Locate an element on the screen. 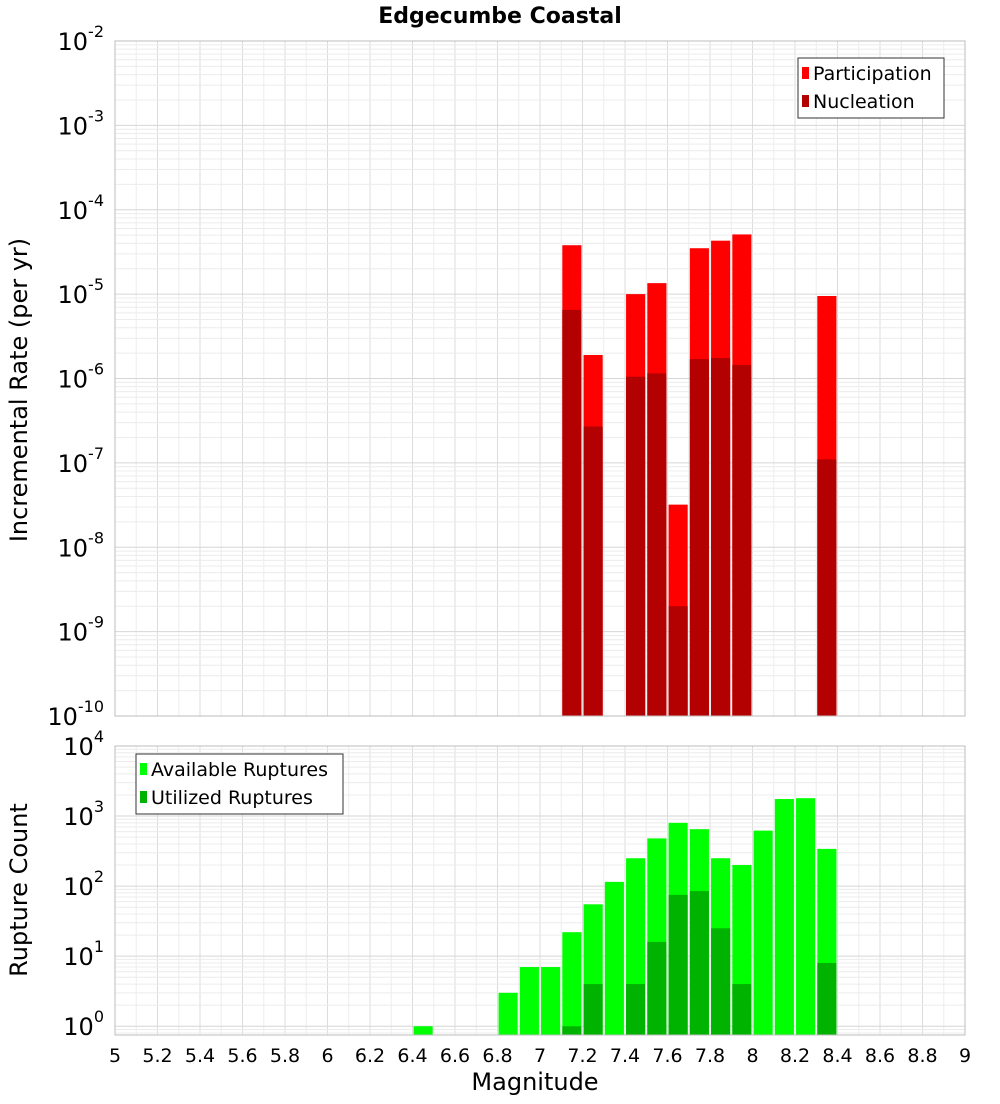 The height and width of the screenshot is (1104, 1000). y-tick-label: 10¹ is located at coordinates (83, 954).